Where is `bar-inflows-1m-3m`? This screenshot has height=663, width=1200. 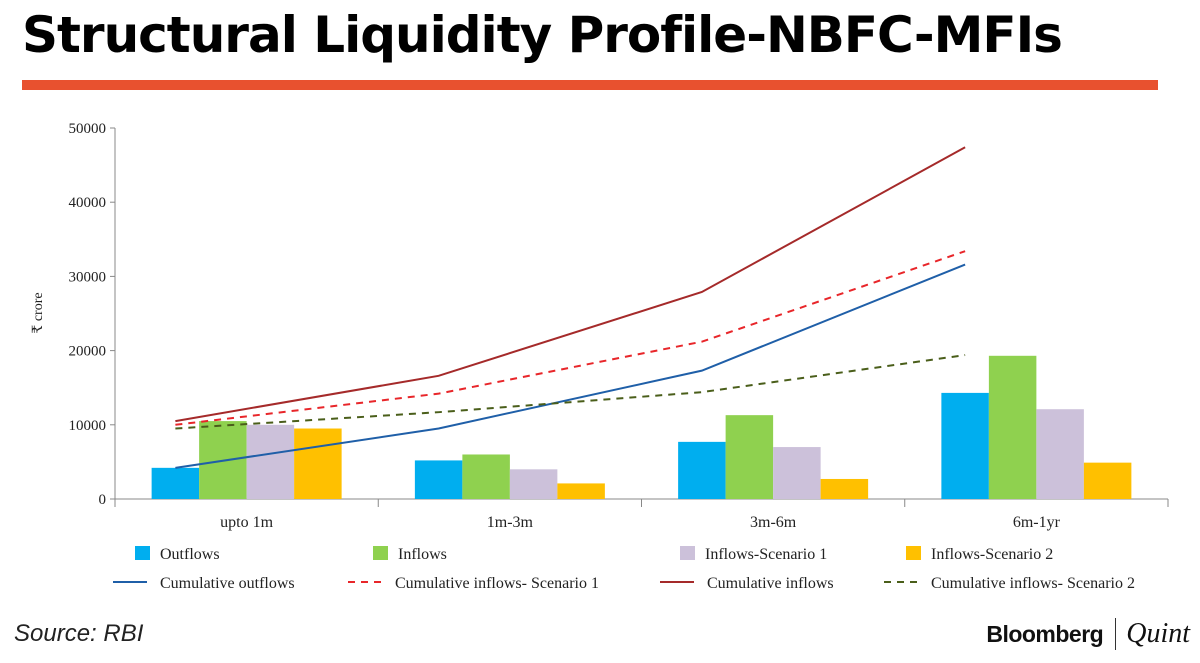
bar-inflows-1m-3m is located at coordinates (486, 476).